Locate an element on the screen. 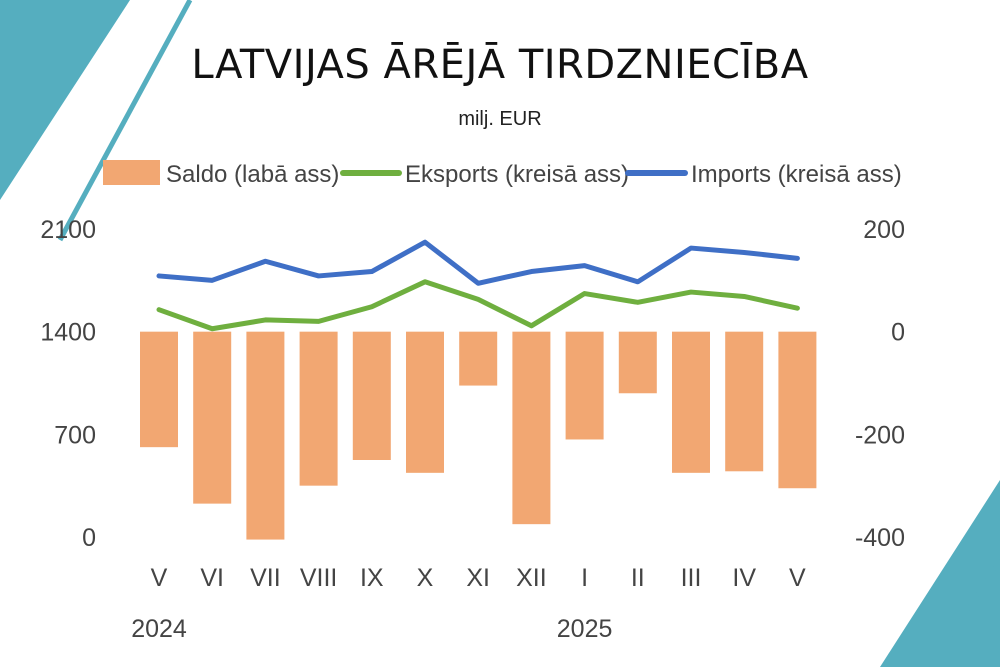 The height and width of the screenshot is (667, 1000). x-axis-tick-label: I is located at coordinates (584, 578).